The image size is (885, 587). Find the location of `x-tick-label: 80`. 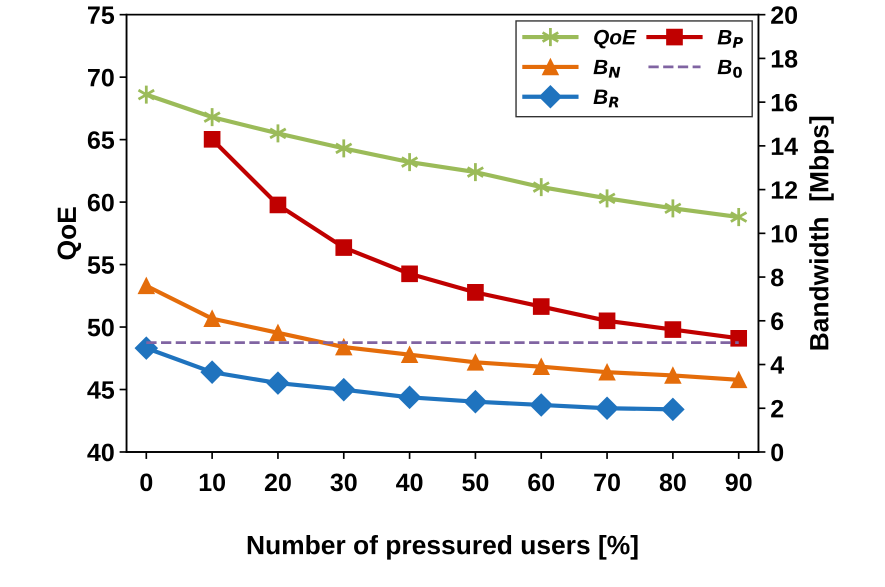

x-tick-label: 80 is located at coordinates (673, 482).